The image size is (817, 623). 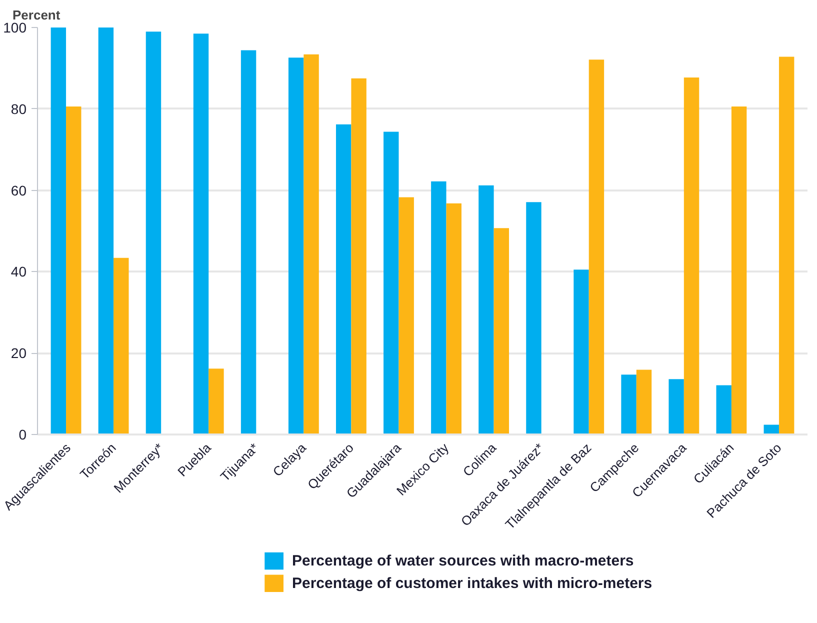 I want to click on y-tick-label: 20, so click(x=18, y=353).